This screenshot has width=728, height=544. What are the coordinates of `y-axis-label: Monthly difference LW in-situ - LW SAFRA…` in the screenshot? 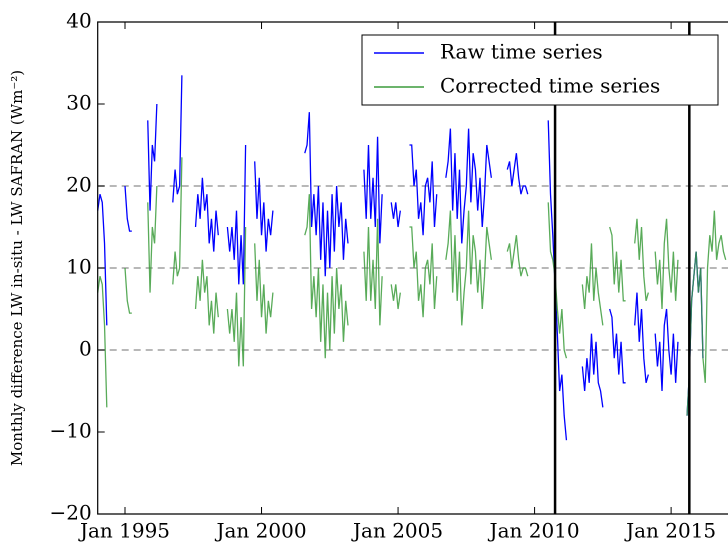 It's located at (17, 268).